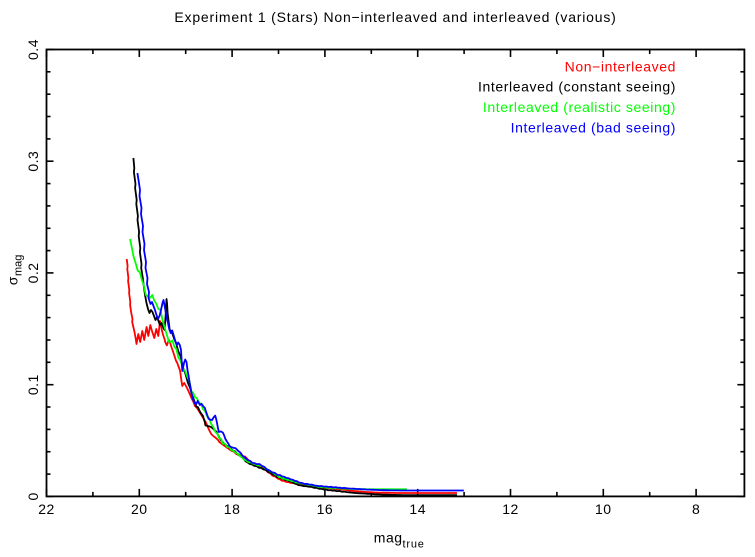 The width and height of the screenshot is (755, 557). Describe the element at coordinates (33, 384) in the screenshot. I see `svg-text: 0.1` at that location.